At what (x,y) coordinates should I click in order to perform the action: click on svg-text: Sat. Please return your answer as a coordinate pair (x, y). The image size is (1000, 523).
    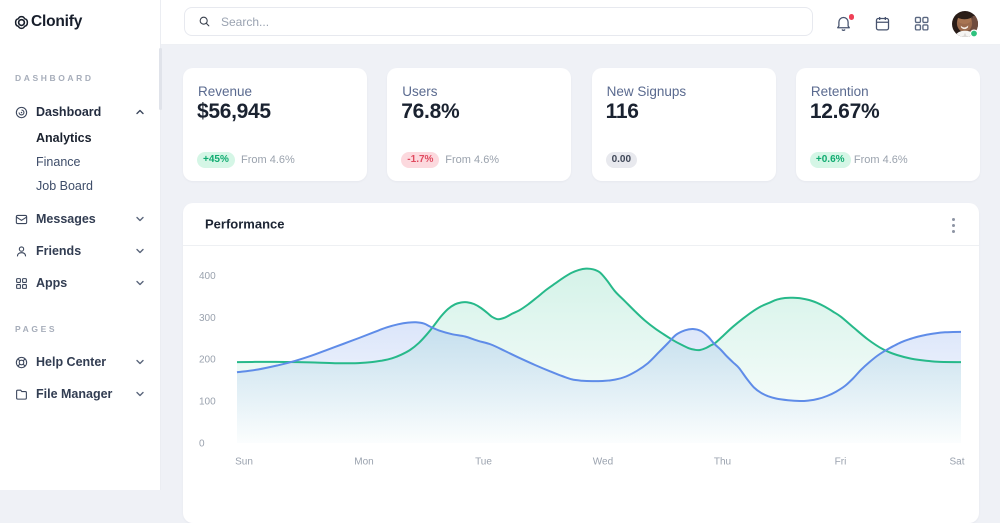
    Looking at the image, I should click on (956, 462).